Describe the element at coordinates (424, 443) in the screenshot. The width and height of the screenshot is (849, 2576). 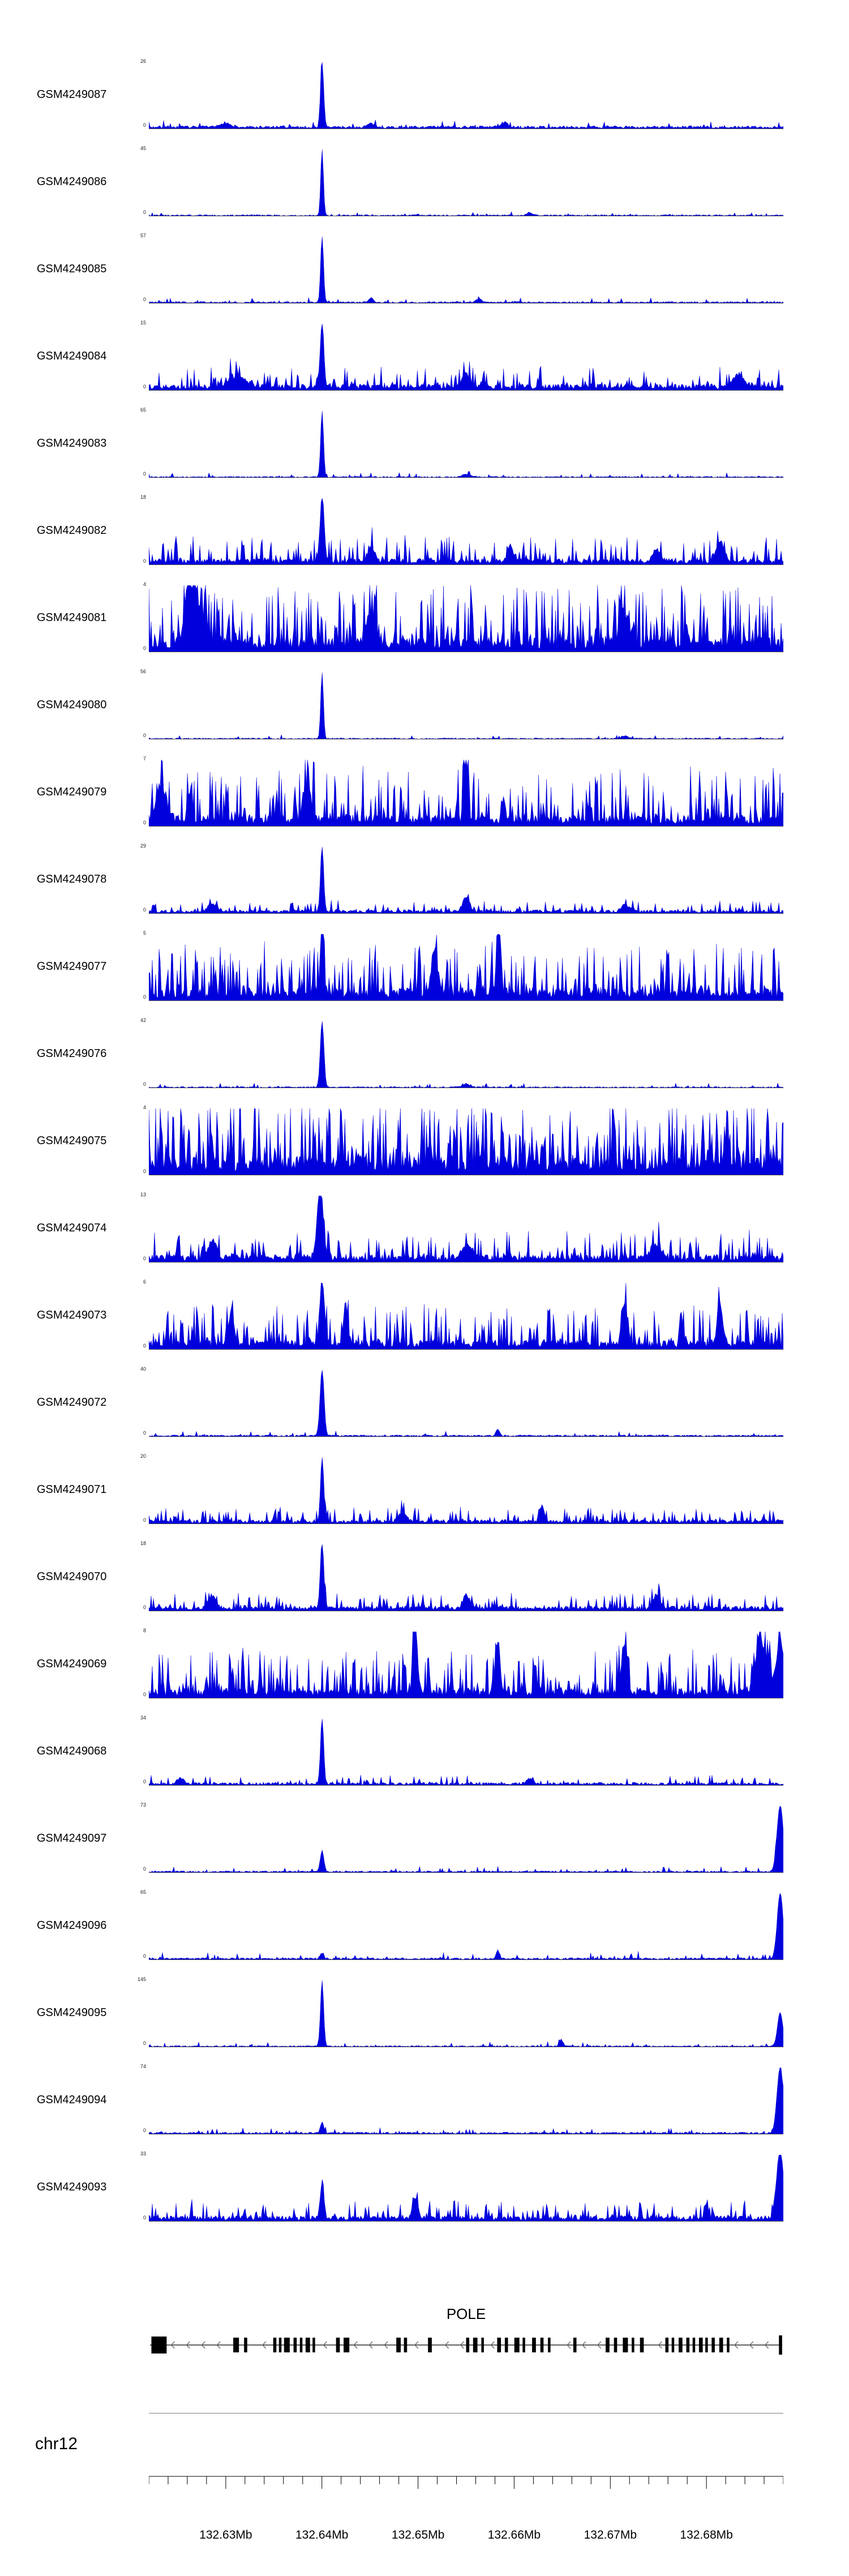
I see `signal-track-row: GSM4249083 65 0` at that location.